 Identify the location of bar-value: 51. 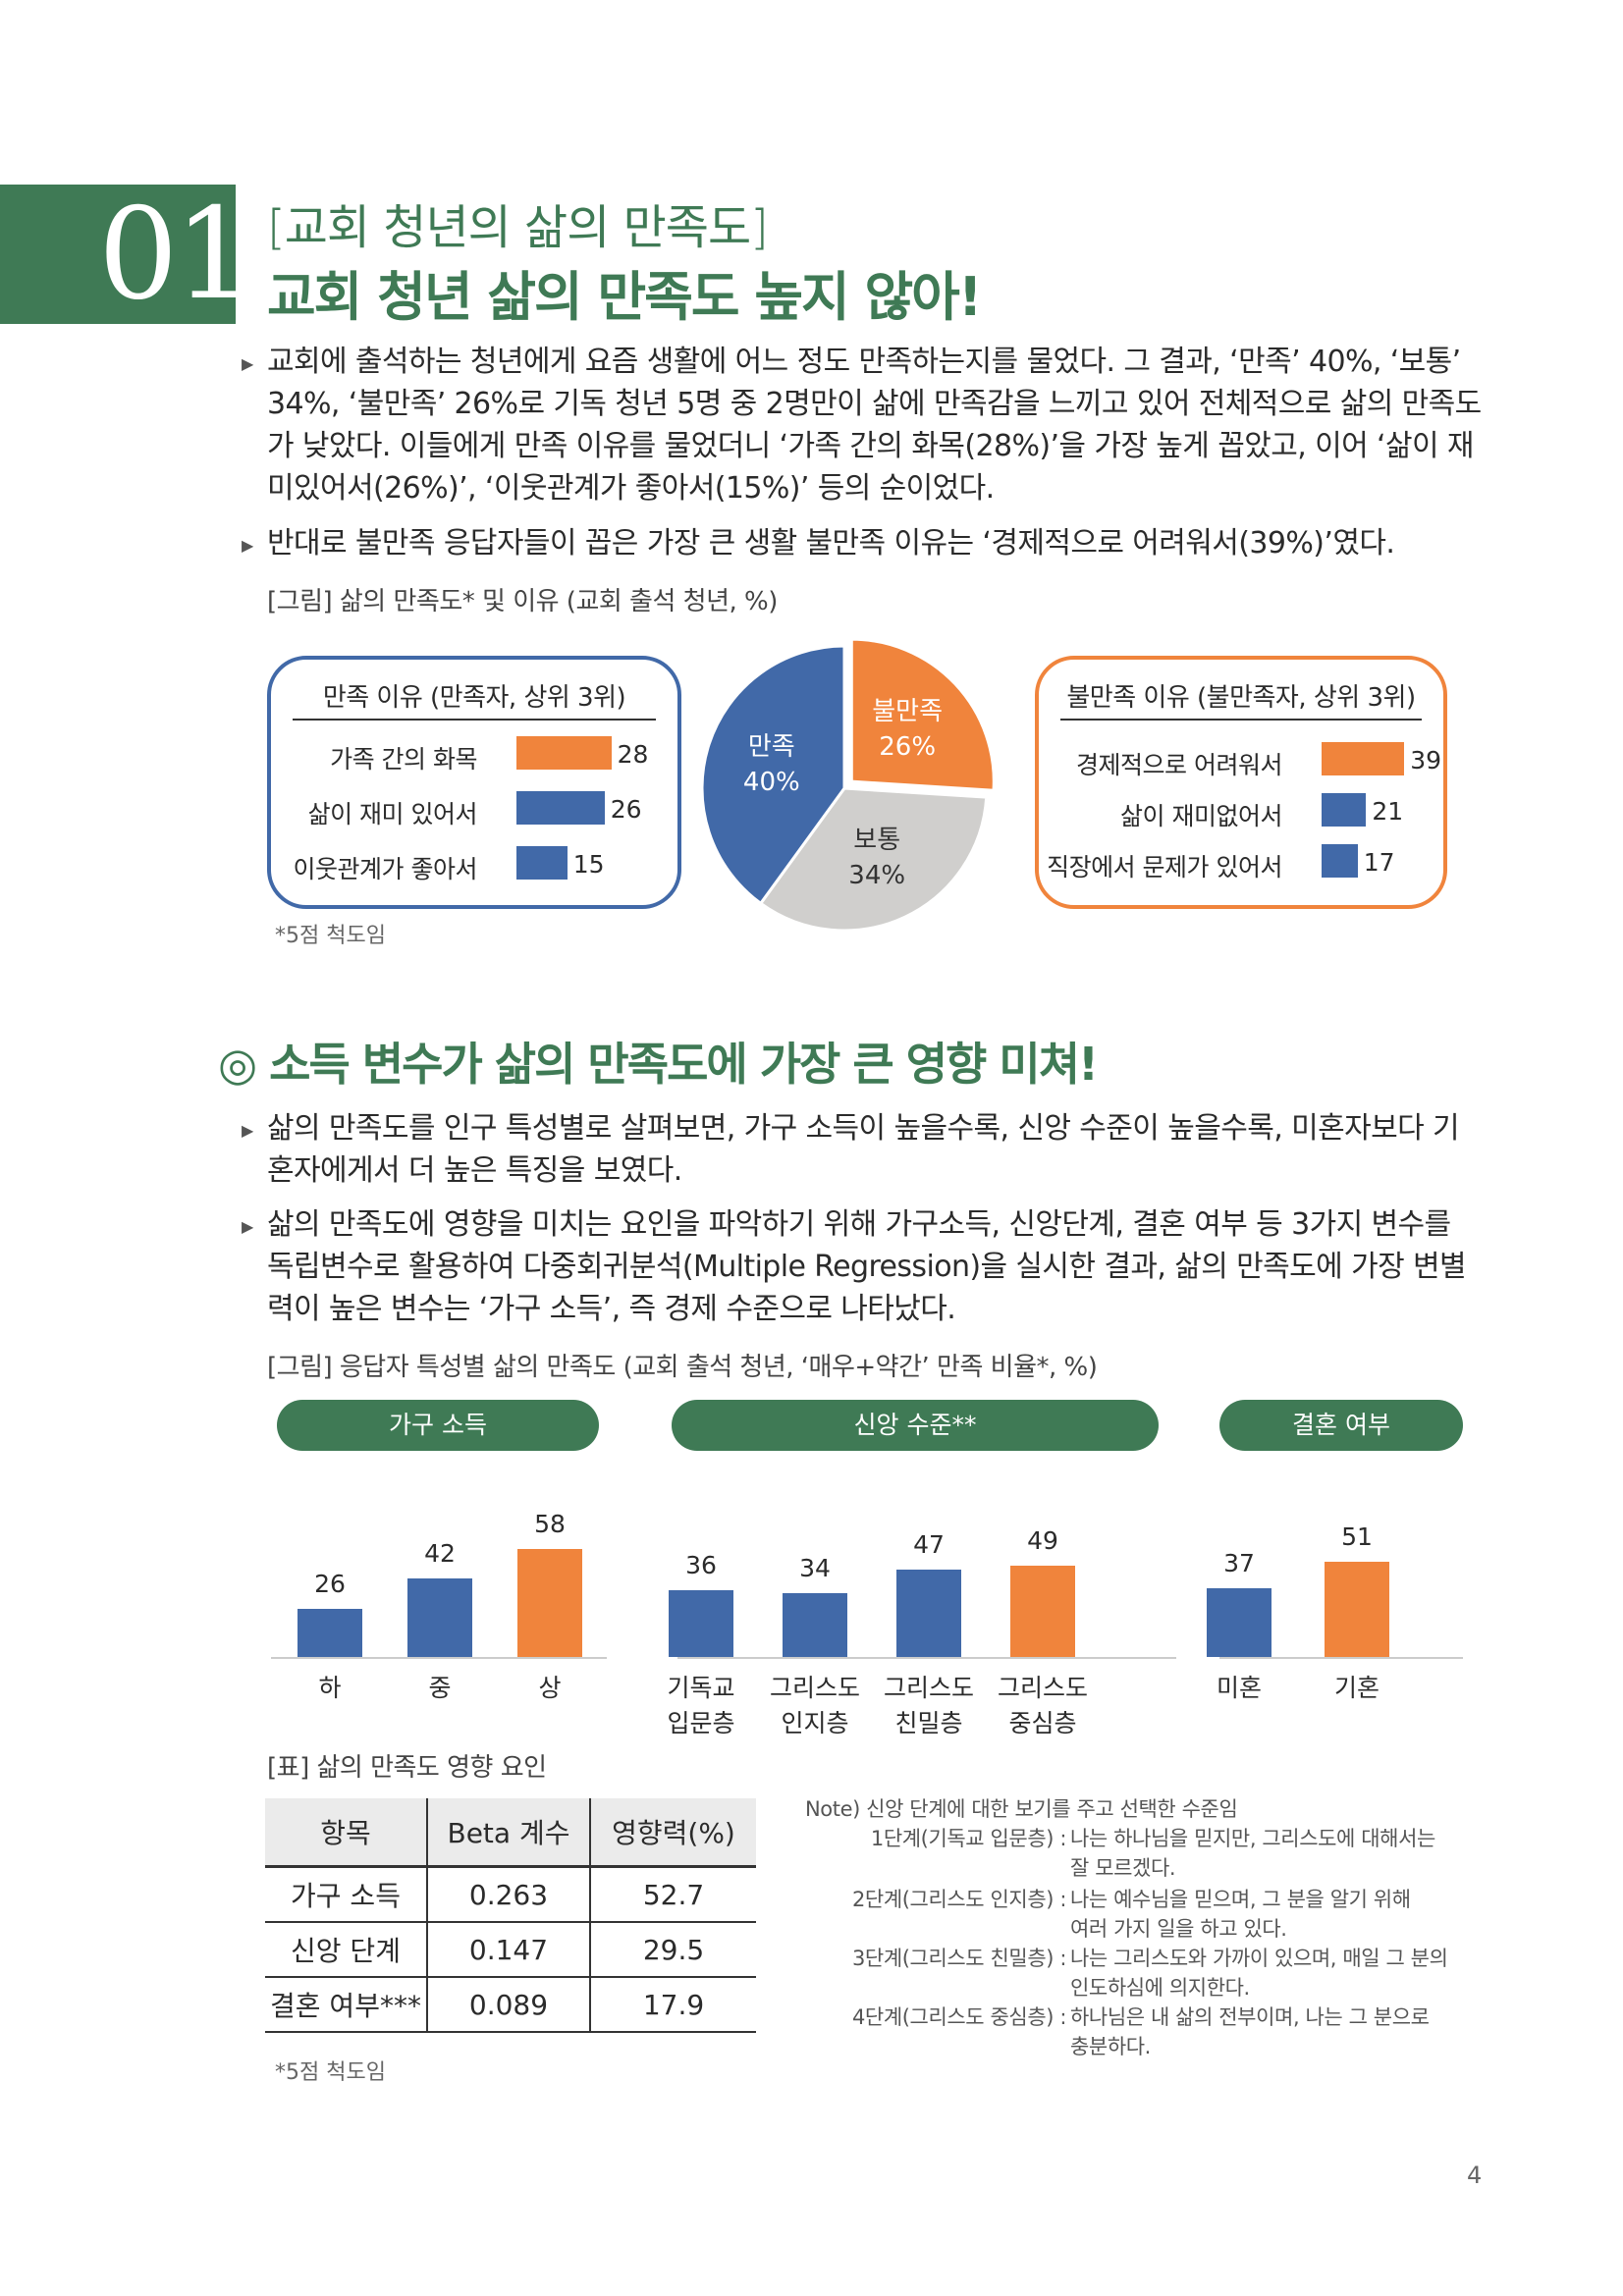
(1357, 1537).